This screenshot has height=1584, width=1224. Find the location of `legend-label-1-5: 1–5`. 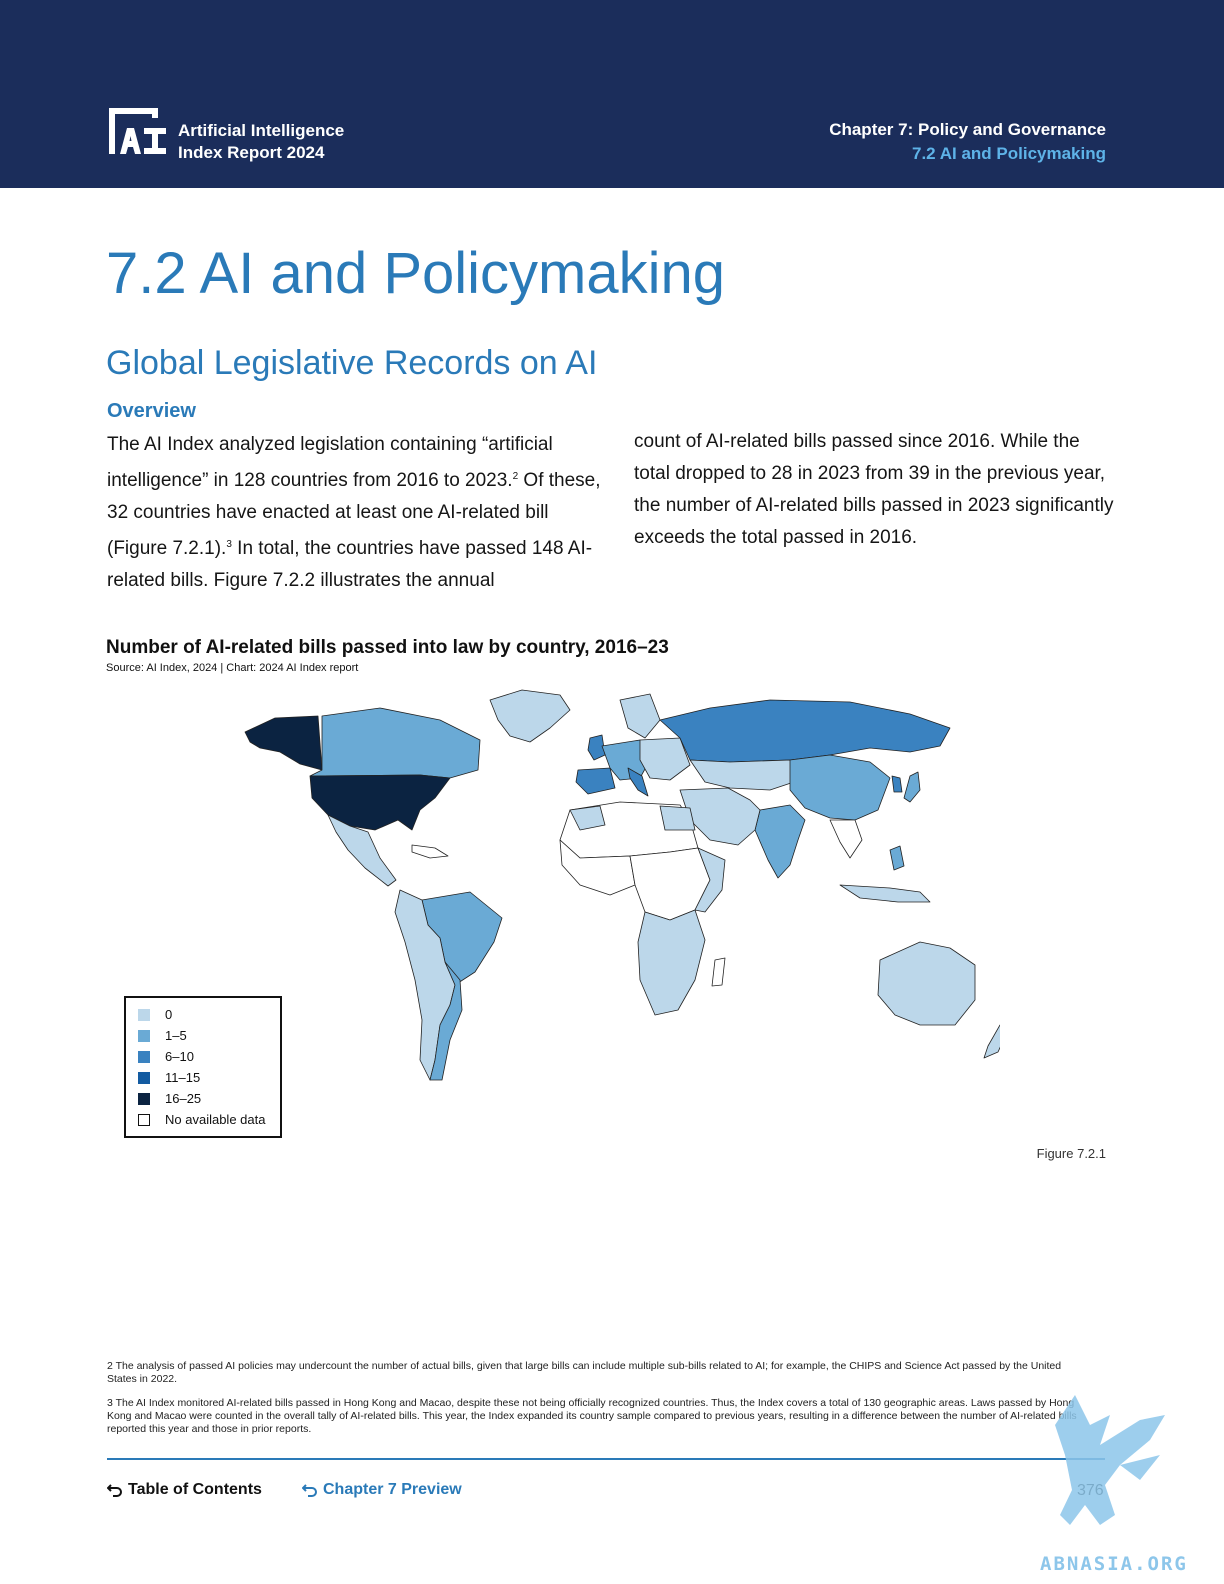

legend-label-1-5: 1–5 is located at coordinates (176, 1035).